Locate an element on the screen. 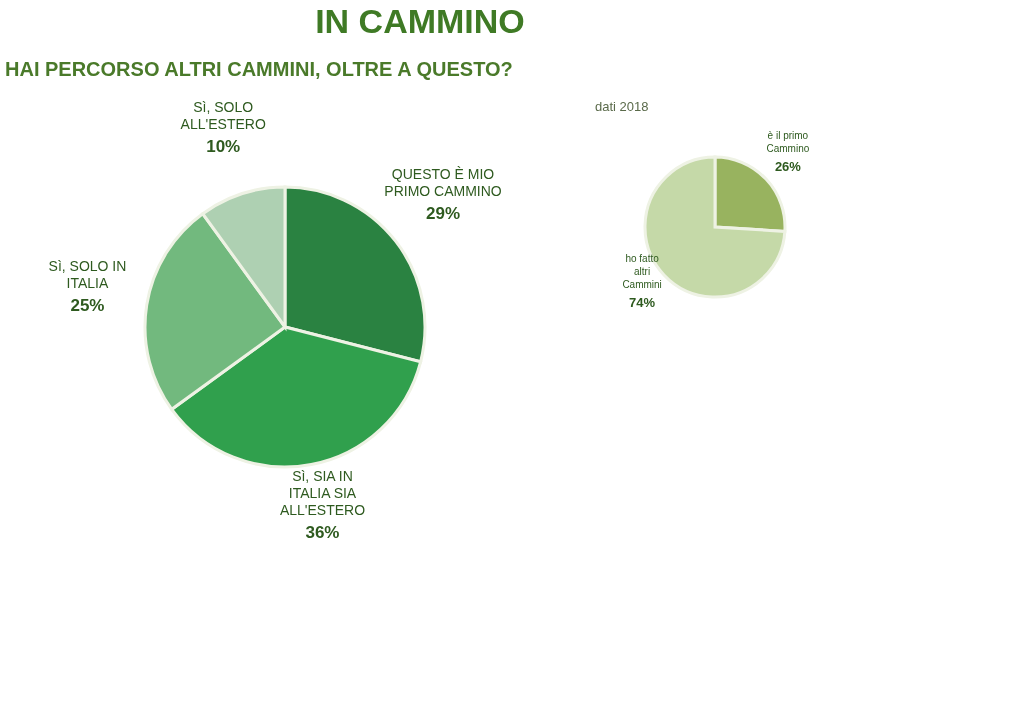 The height and width of the screenshot is (724, 1024). data-label: 25% is located at coordinates (87, 305).